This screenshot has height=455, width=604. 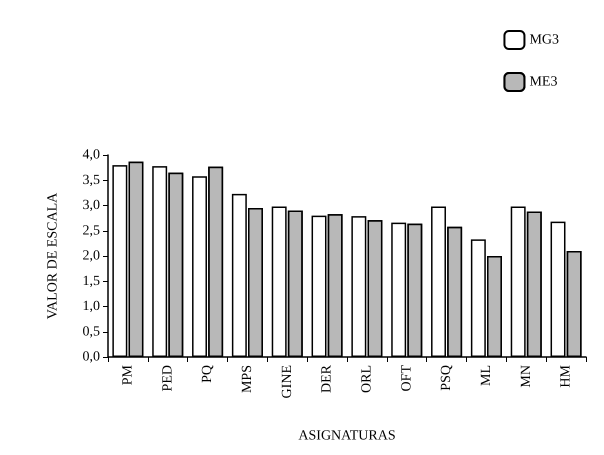 What do you see at coordinates (526, 376) in the screenshot?
I see `x-tick-label: MN` at bounding box center [526, 376].